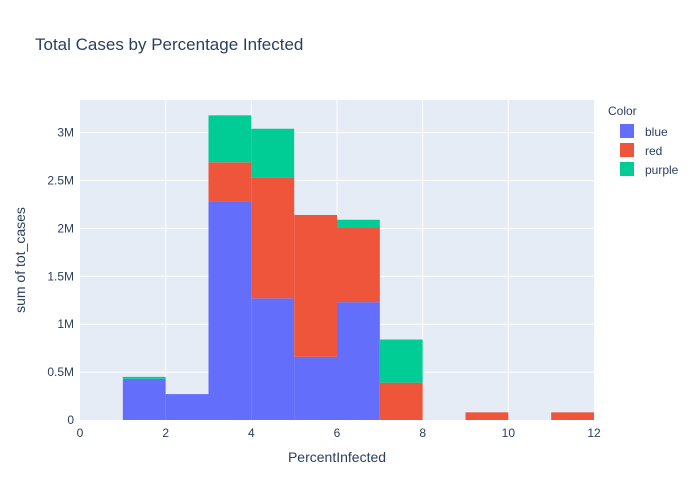 The image size is (700, 500). What do you see at coordinates (509, 433) in the screenshot?
I see `x-tick-label: 10` at bounding box center [509, 433].